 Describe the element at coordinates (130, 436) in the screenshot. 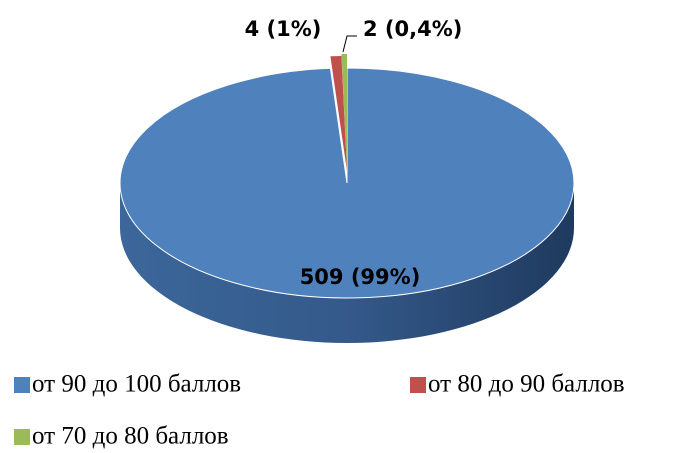

I see `legend-label: от 70 до 80 баллов` at that location.